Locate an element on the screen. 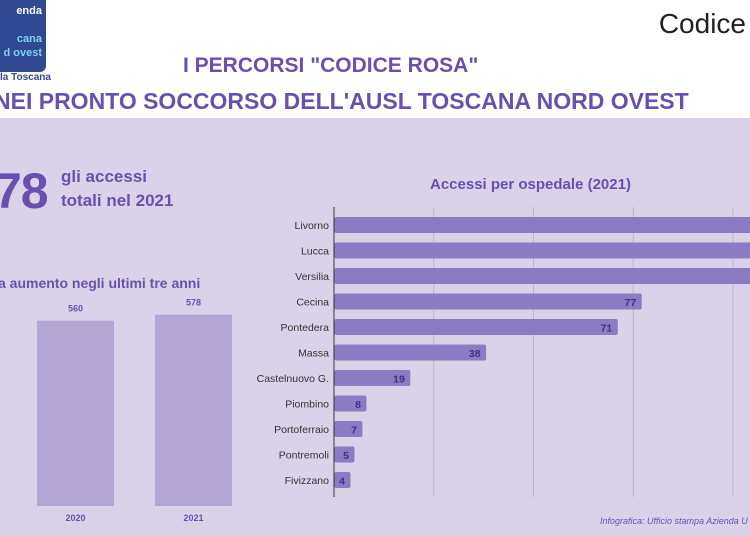  hospital-value-label: 5 is located at coordinates (346, 456).